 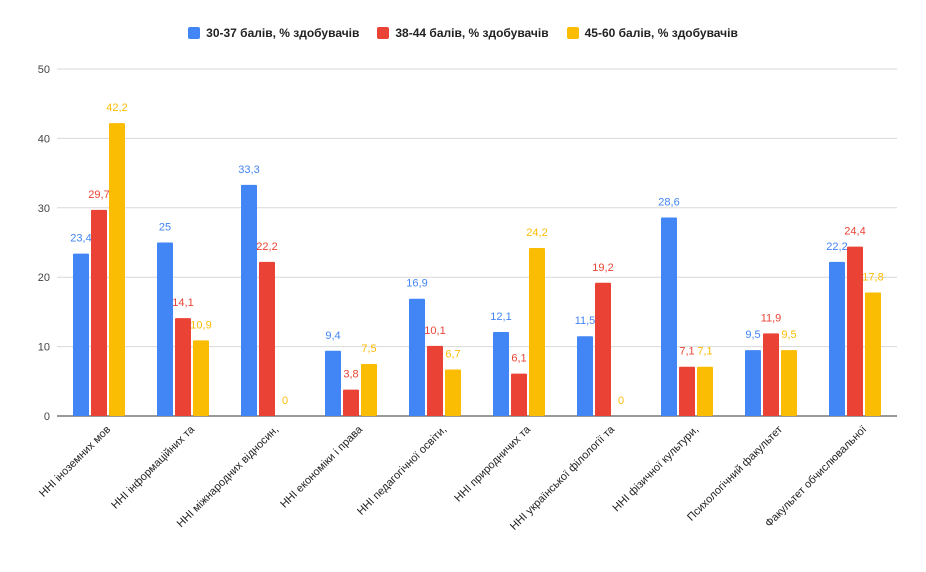 I want to click on y-tick-label: 0, so click(x=47, y=417).